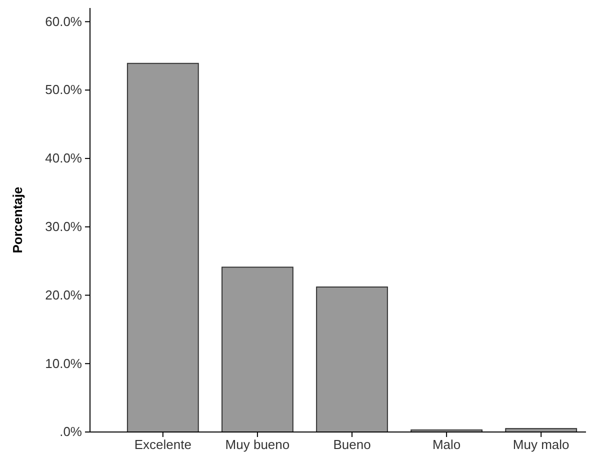  Describe the element at coordinates (257, 444) in the screenshot. I see `x-tick-label: Muy bueno` at that location.